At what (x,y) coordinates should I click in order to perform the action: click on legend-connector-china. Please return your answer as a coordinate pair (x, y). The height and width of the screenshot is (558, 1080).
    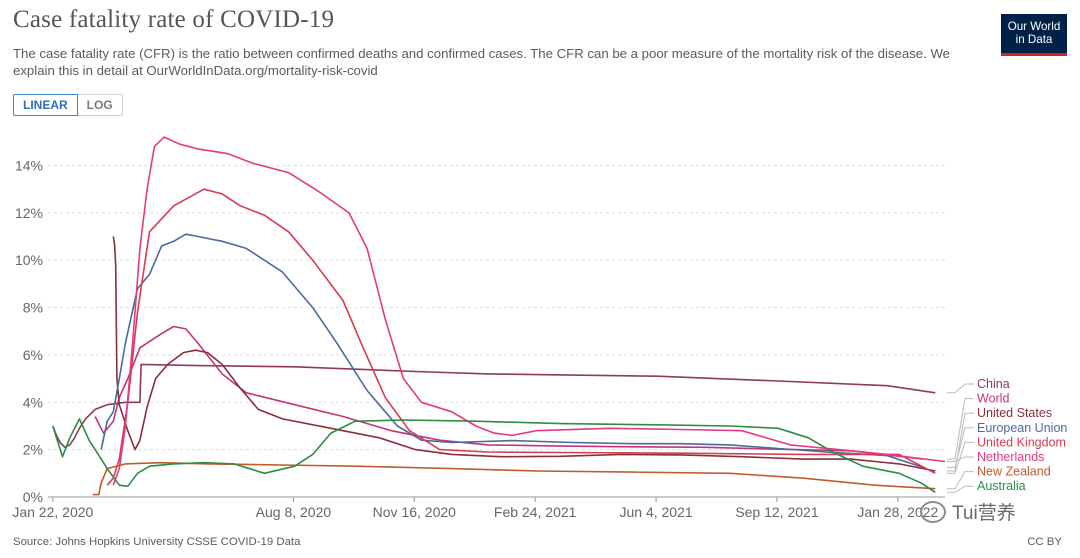
    Looking at the image, I should click on (960, 388).